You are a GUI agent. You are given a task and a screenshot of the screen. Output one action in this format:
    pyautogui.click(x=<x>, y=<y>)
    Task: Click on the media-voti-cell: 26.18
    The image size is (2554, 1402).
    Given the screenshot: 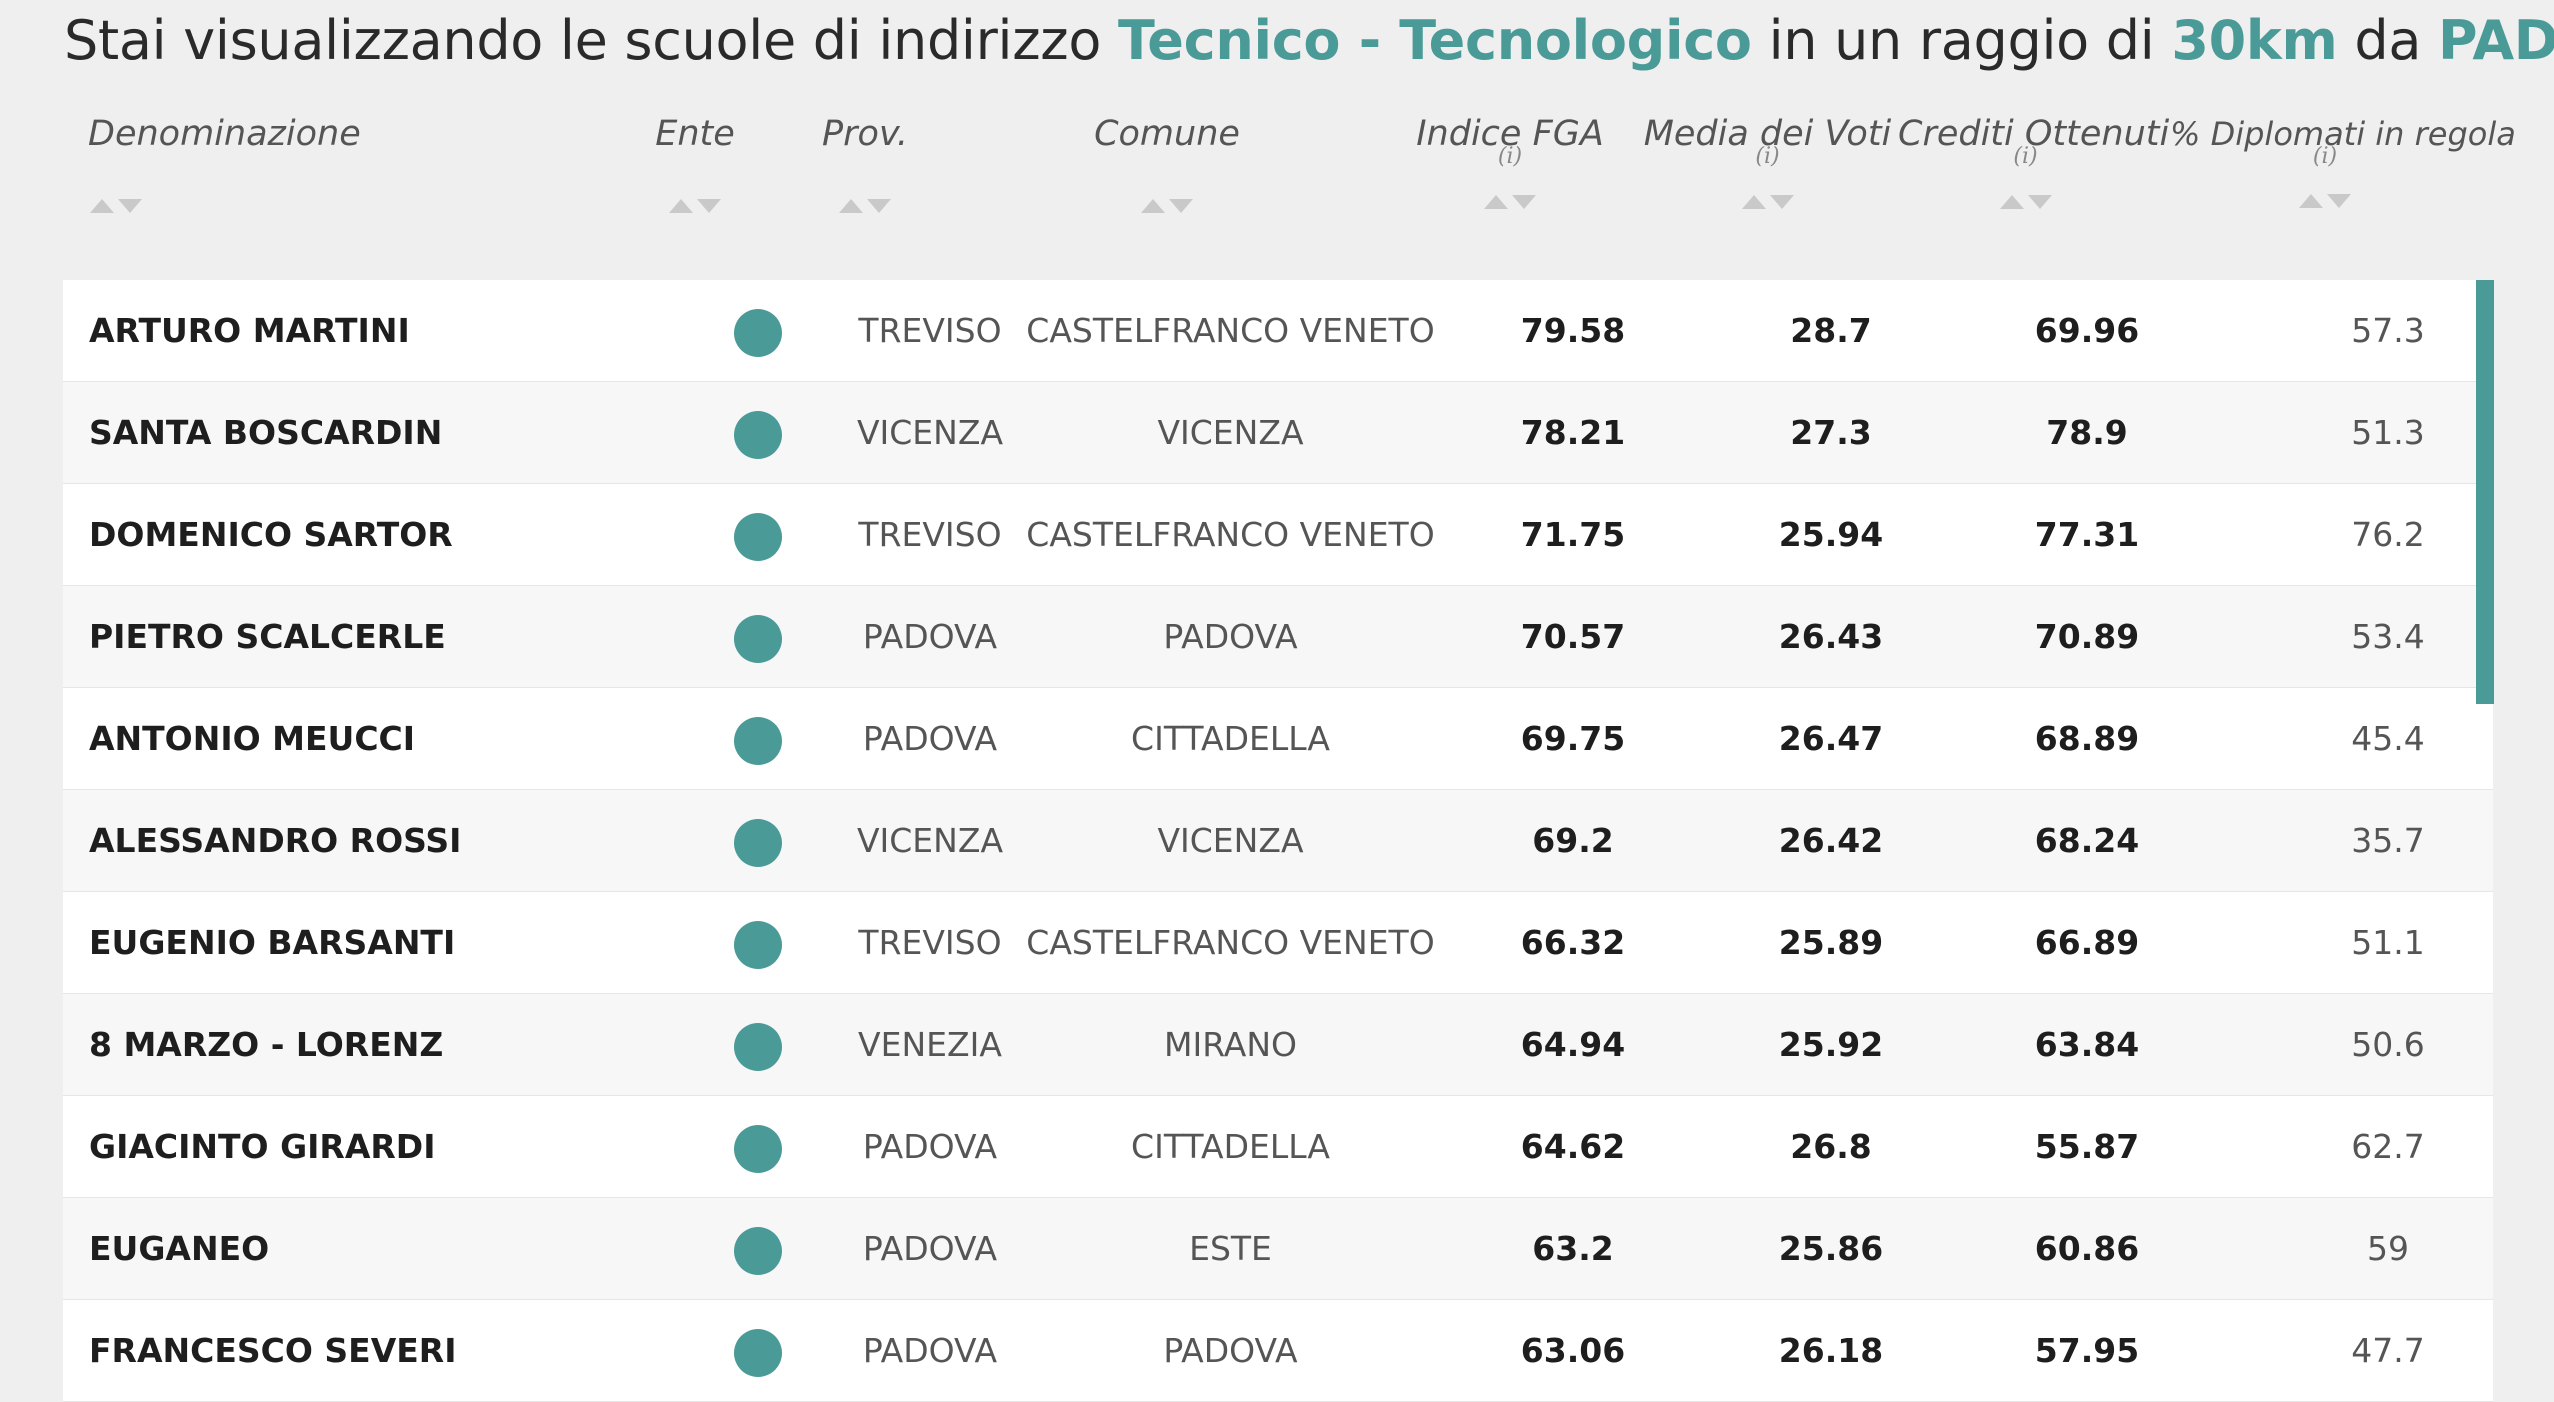 What is the action you would take?
    pyautogui.click(x=1831, y=1350)
    